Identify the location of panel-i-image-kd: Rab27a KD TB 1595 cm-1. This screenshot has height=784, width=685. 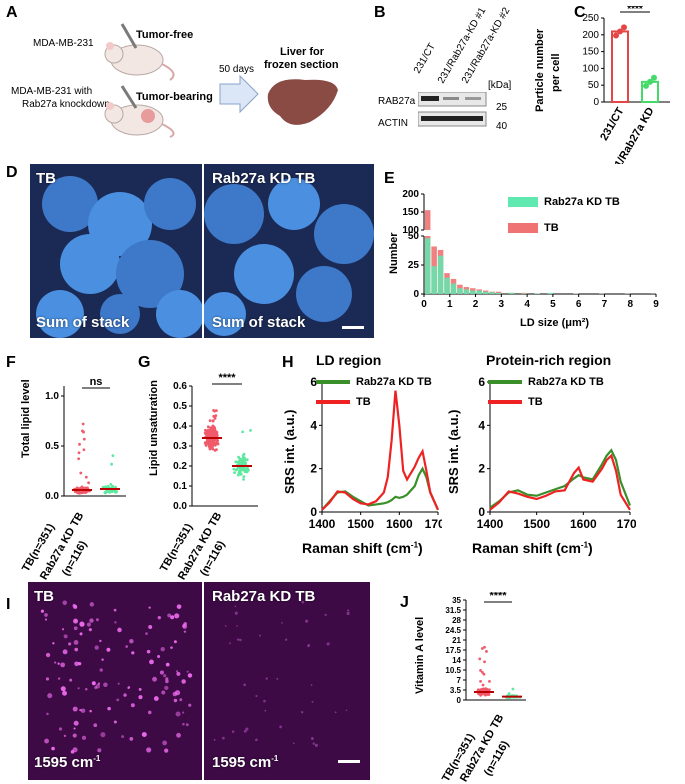
(287, 681).